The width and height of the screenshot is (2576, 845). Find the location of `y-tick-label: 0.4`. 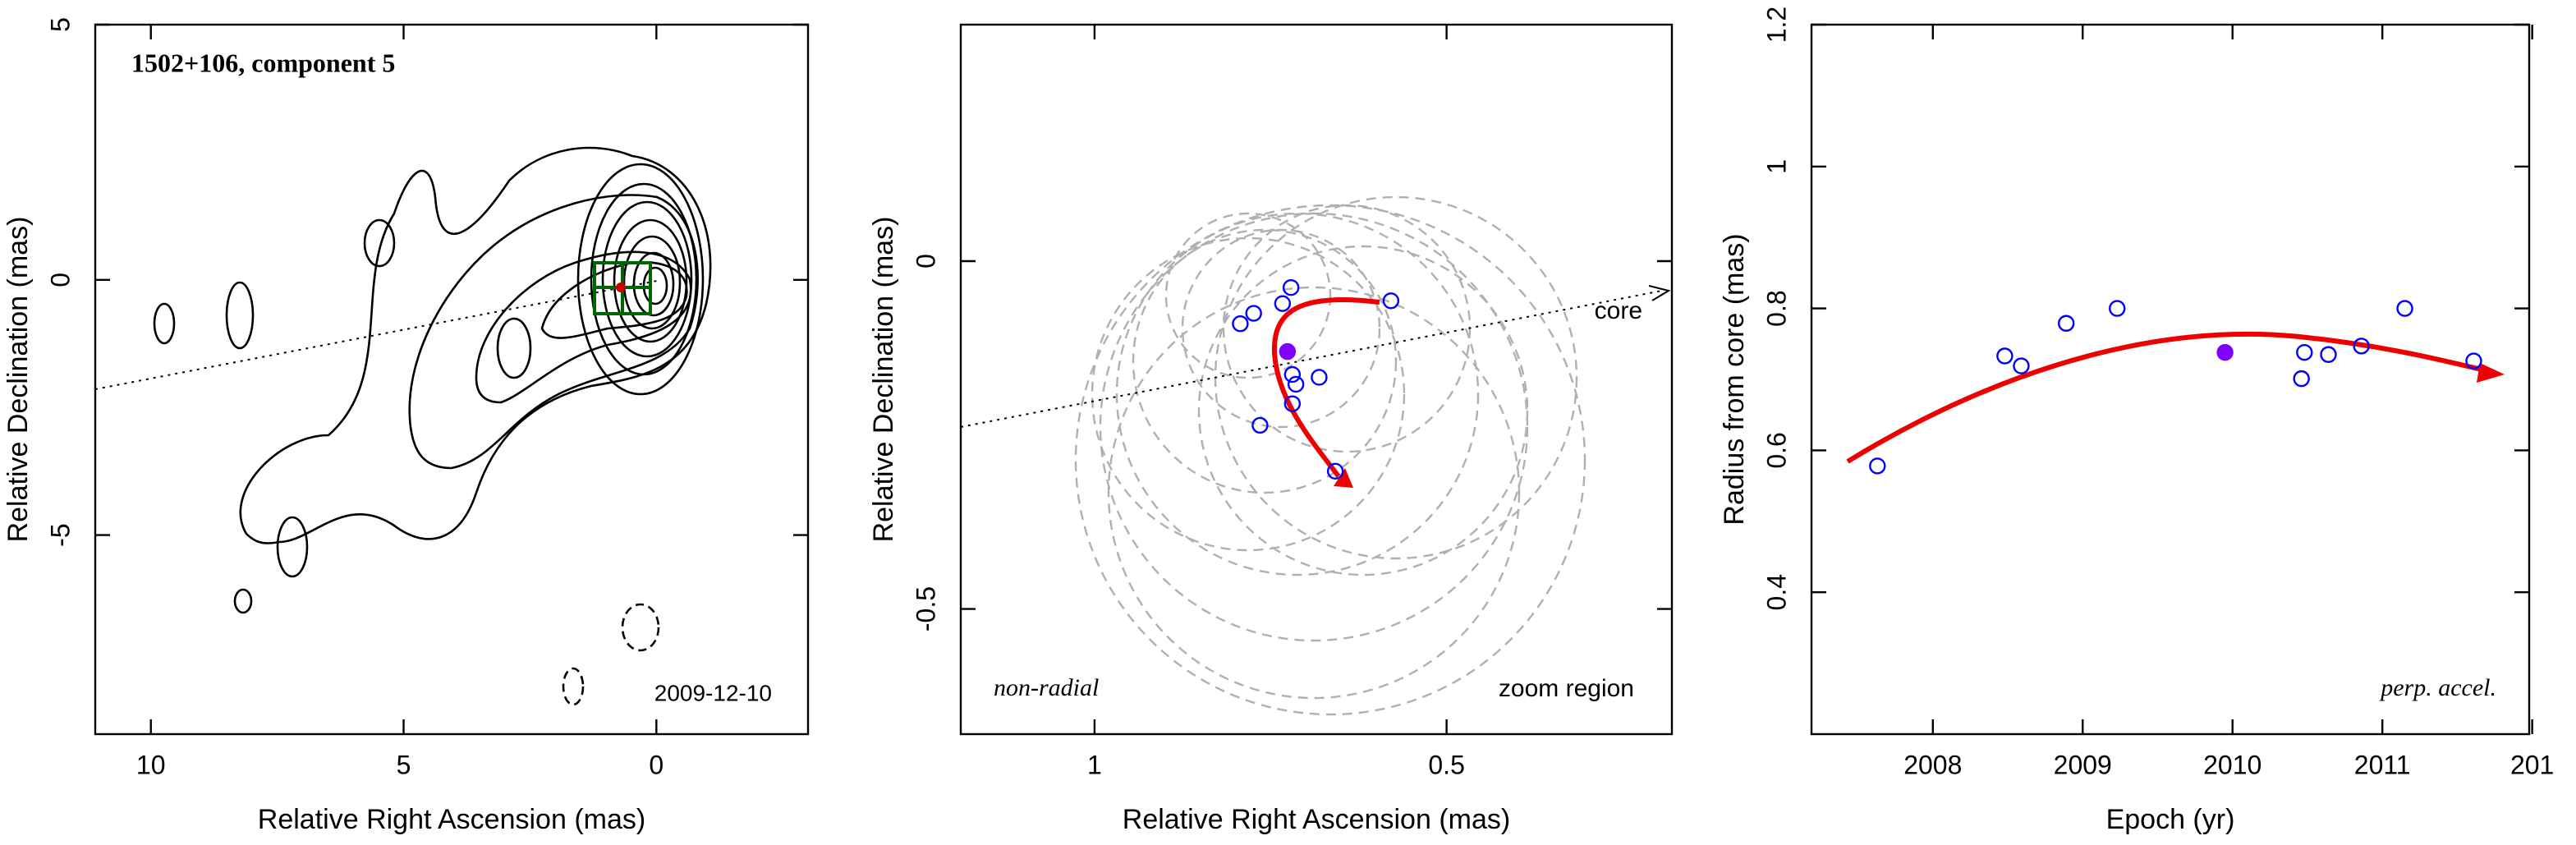

y-tick-label: 0.4 is located at coordinates (1776, 592).